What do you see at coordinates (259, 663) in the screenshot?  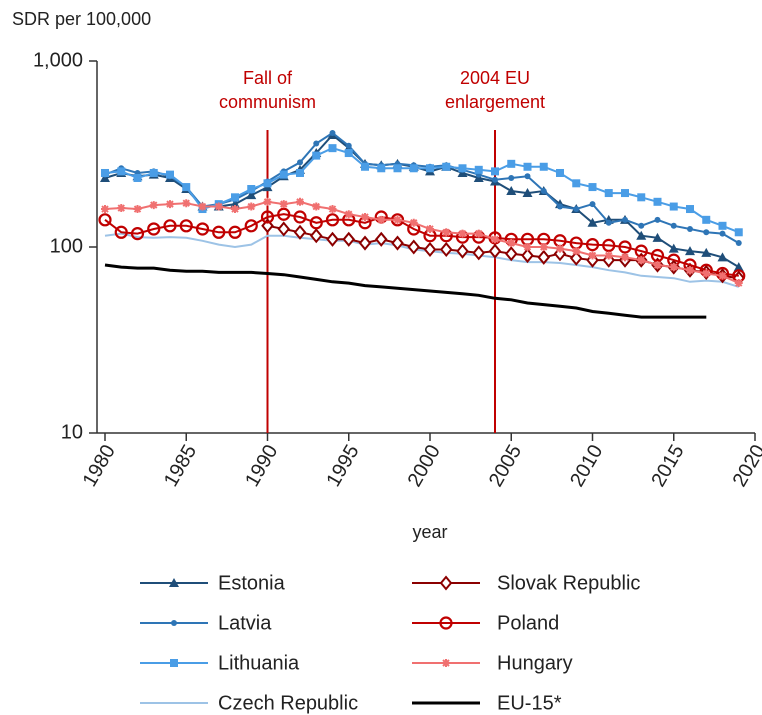 I see `legend-label: Lithuania` at bounding box center [259, 663].